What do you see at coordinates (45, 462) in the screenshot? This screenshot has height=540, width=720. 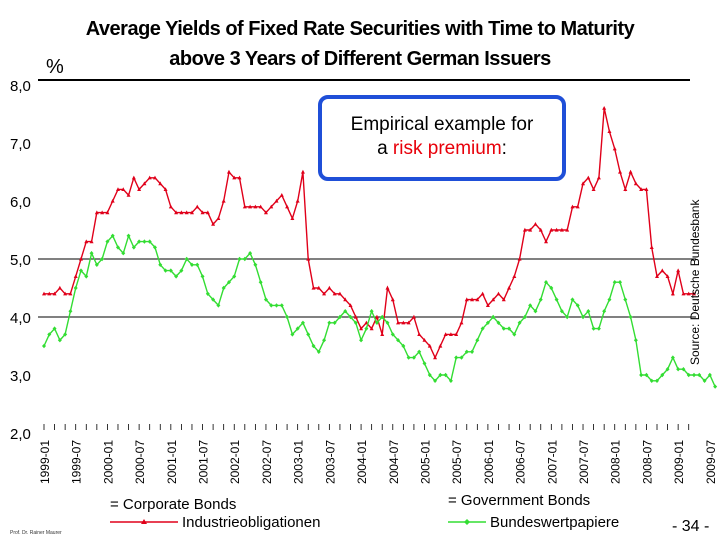 I see `x-tick-label: 1999-01` at bounding box center [45, 462].